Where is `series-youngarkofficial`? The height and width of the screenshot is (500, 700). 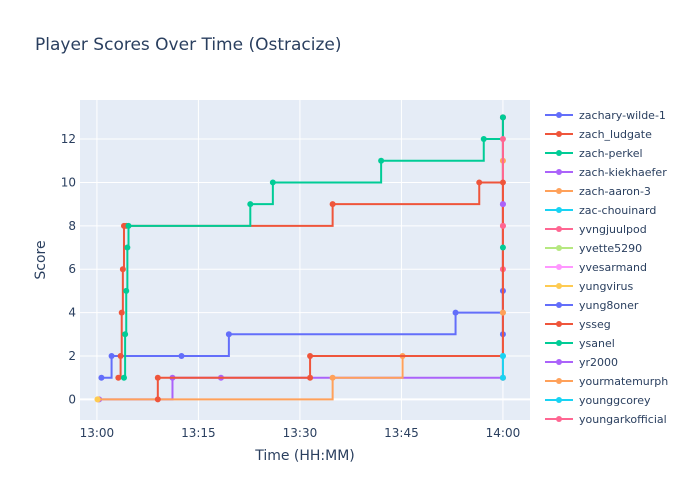
series-youngarkofficial is located at coordinates (502, 225).